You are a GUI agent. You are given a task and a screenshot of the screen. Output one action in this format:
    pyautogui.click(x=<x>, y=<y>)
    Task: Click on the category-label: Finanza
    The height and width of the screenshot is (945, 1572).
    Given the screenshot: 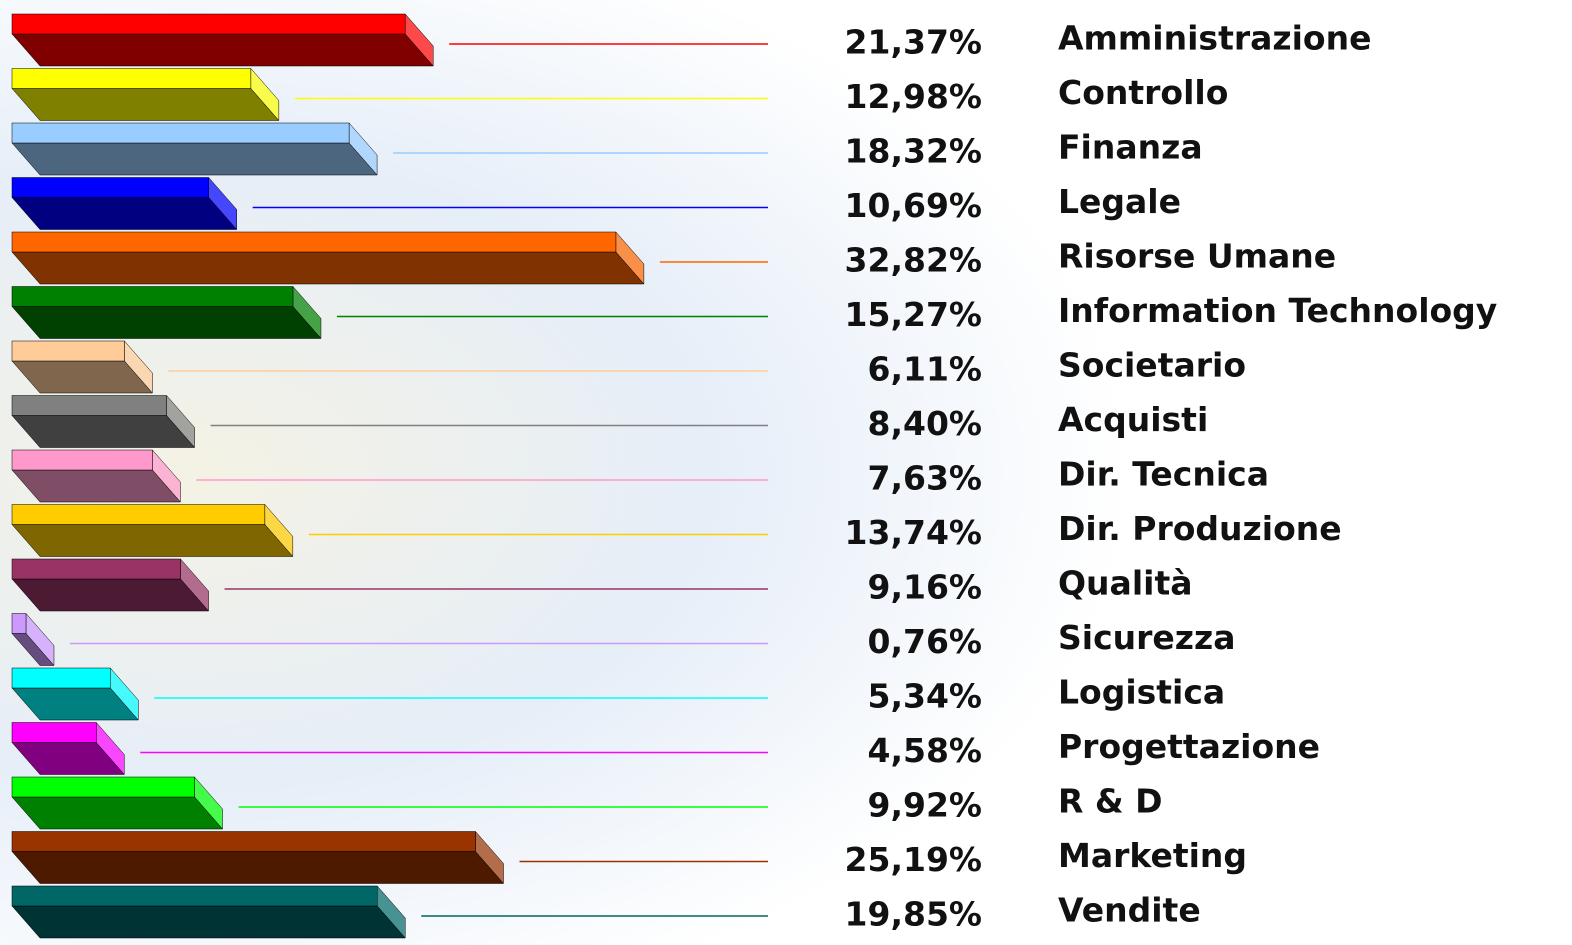 What is the action you would take?
    pyautogui.click(x=1130, y=147)
    